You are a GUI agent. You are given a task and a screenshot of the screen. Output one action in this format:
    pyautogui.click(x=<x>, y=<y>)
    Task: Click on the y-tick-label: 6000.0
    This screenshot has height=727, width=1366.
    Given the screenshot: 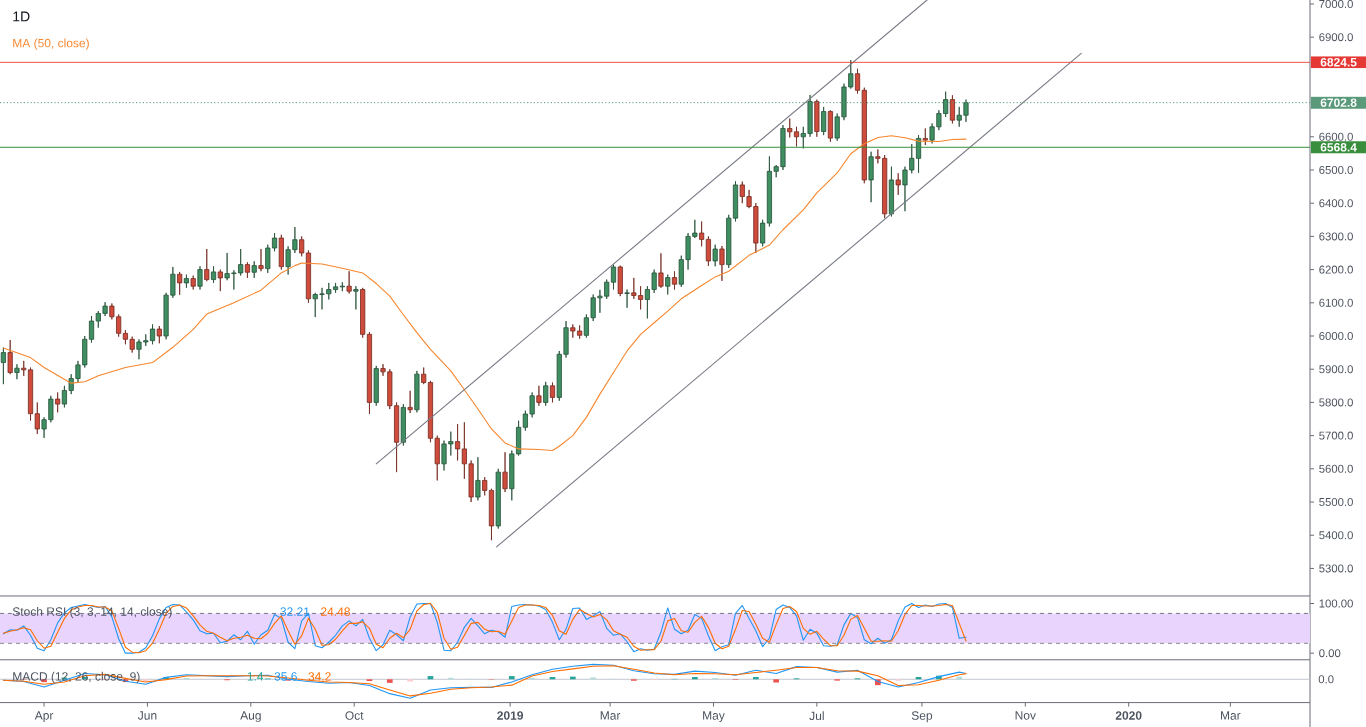 What is the action you would take?
    pyautogui.click(x=1336, y=336)
    